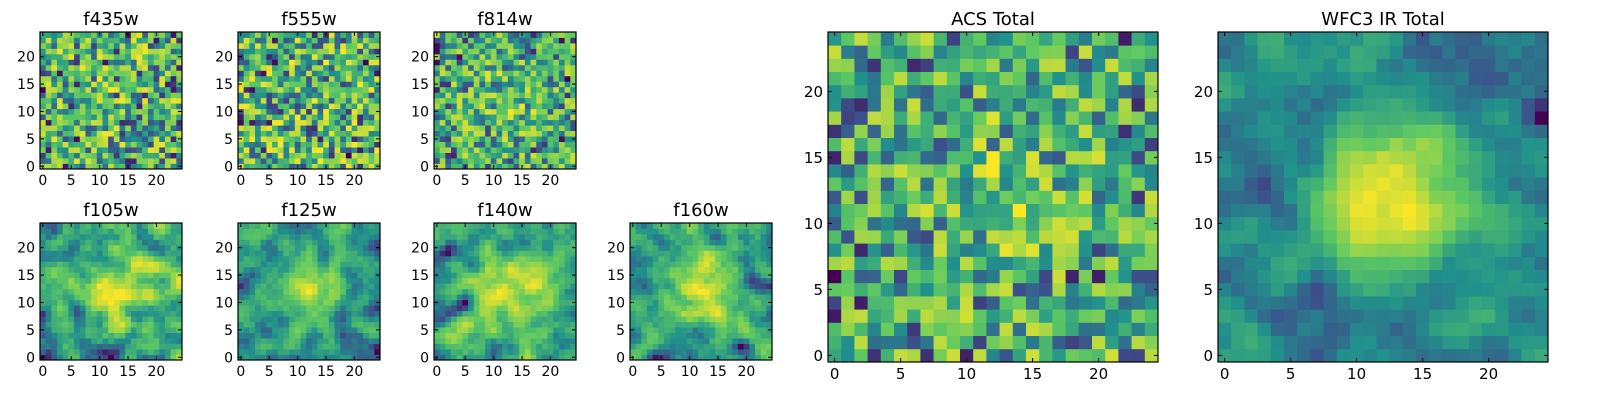 The width and height of the screenshot is (1600, 400). Describe the element at coordinates (269, 181) in the screenshot. I see `x-tick-label: 5` at that location.